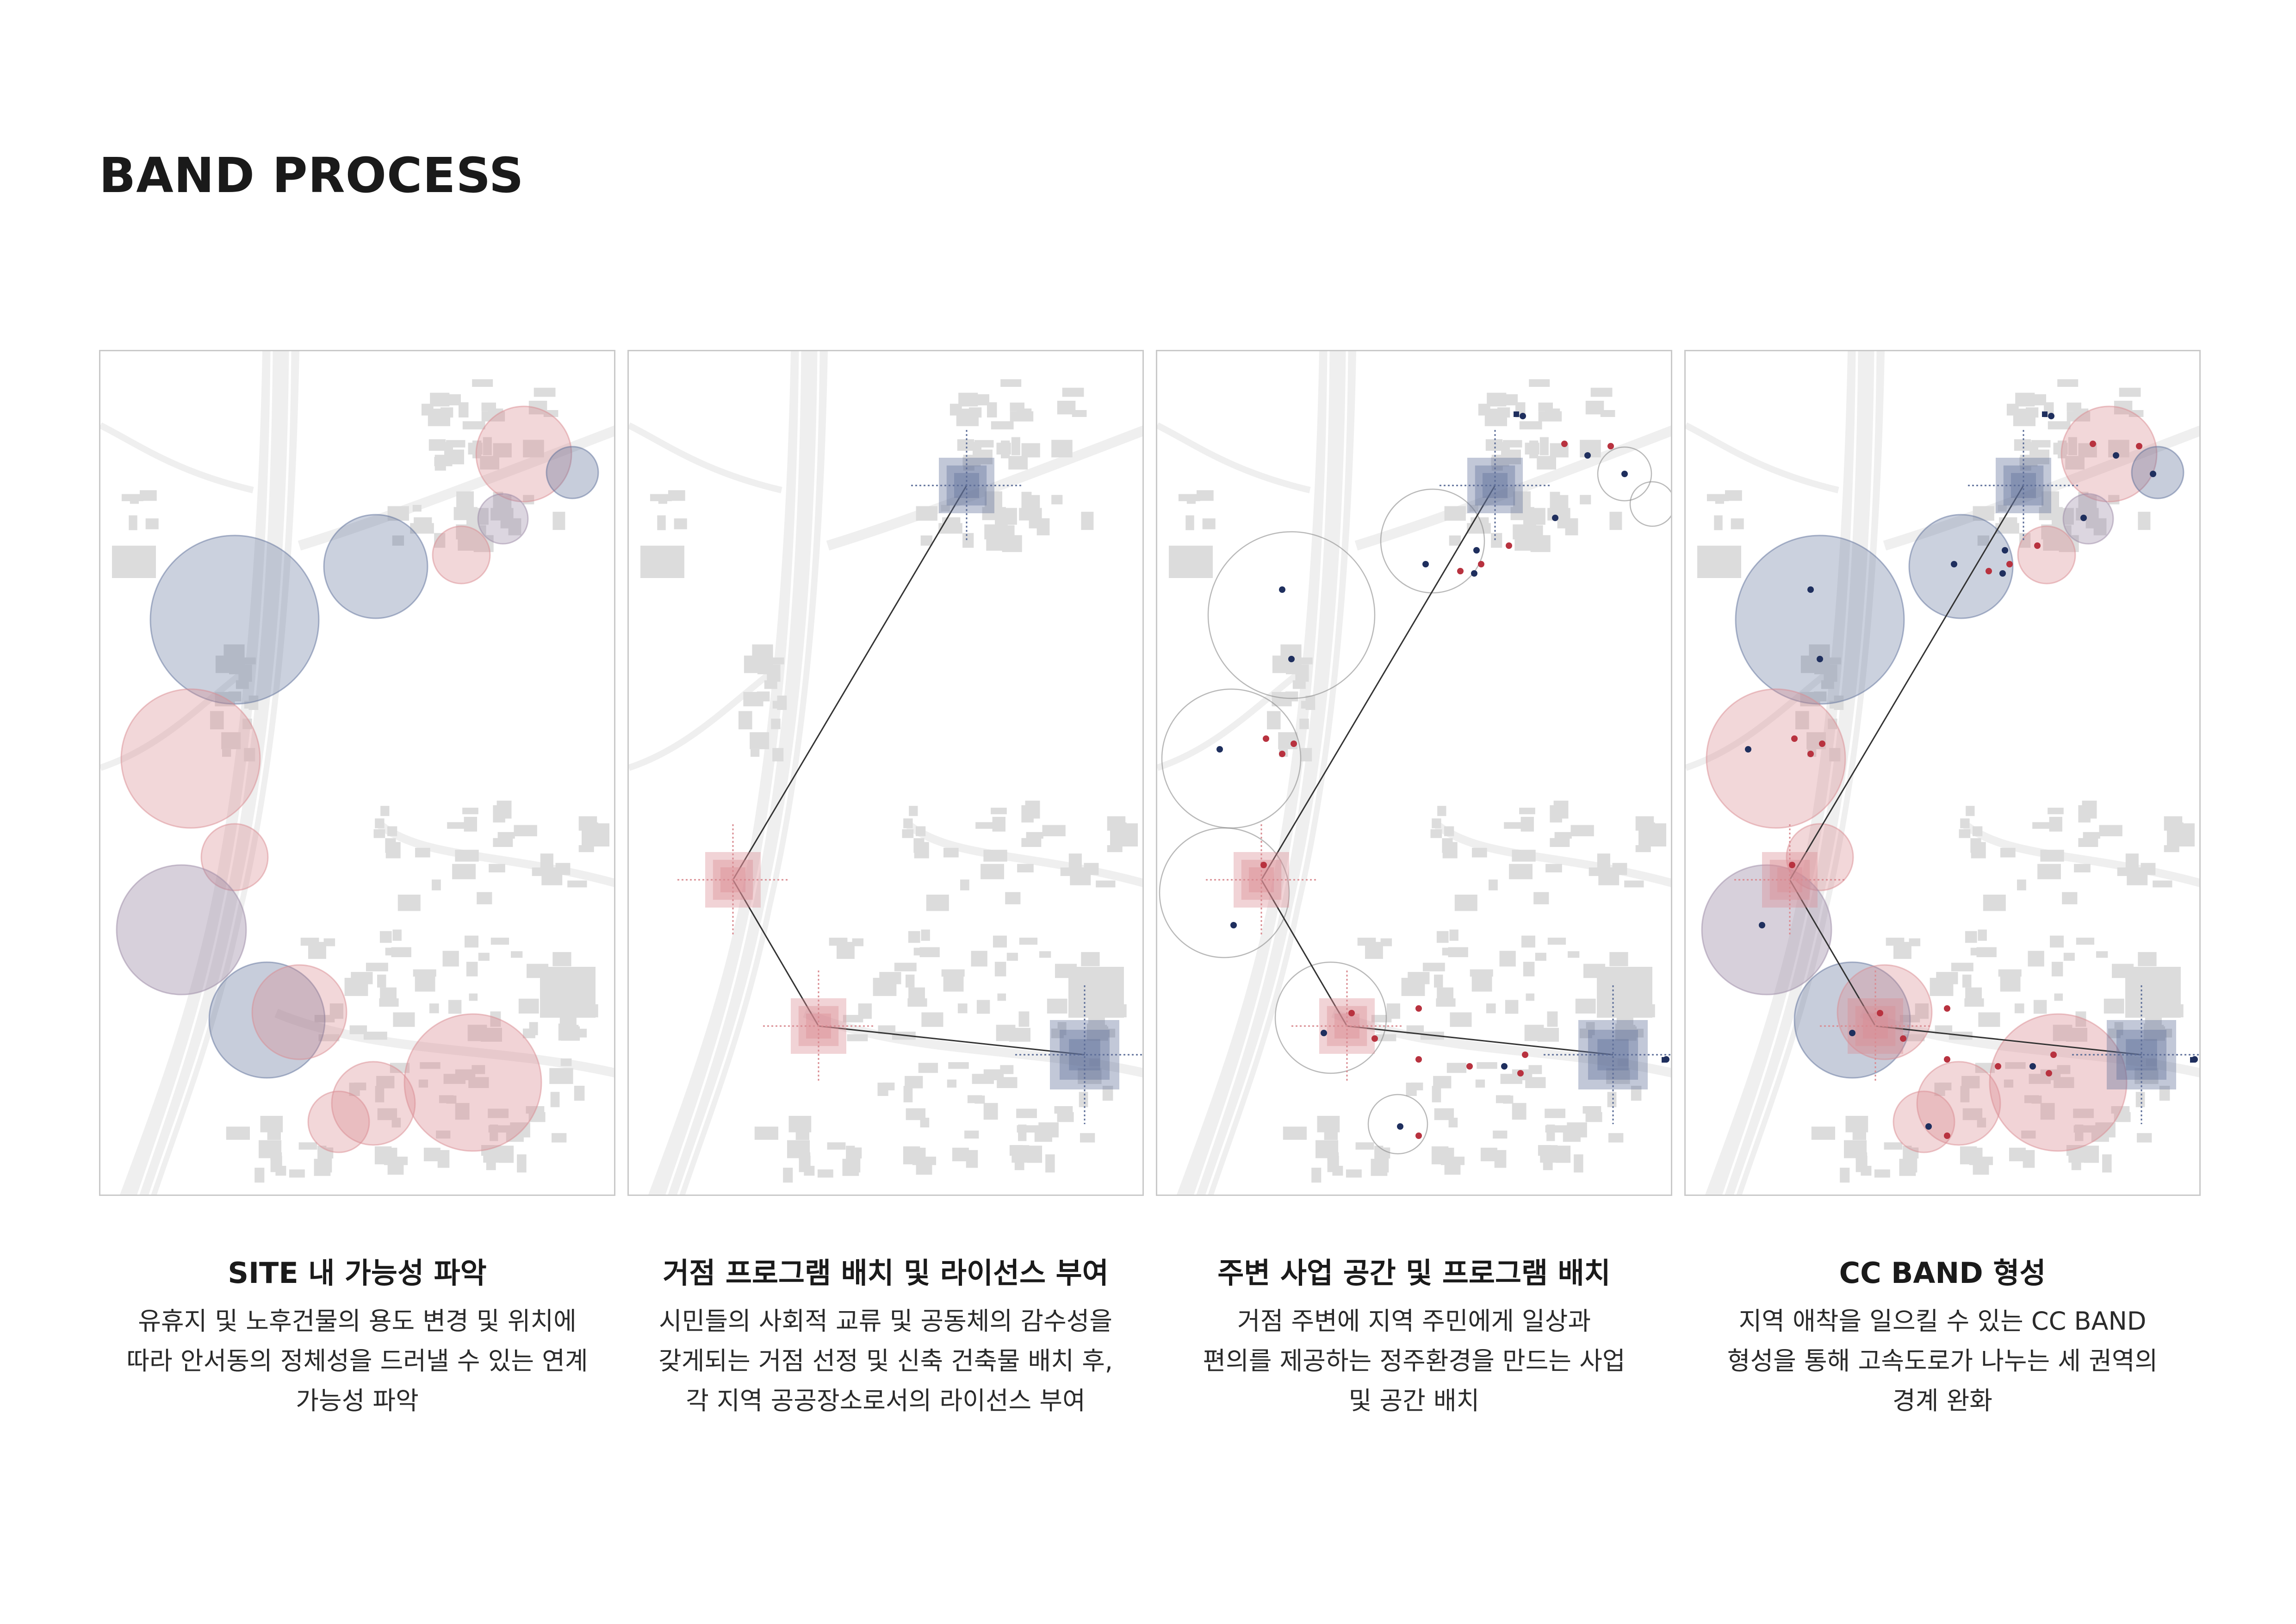 The height and width of the screenshot is (1624, 2296). What do you see at coordinates (1437, 770) in the screenshot?
I see `hub-connection-line` at bounding box center [1437, 770].